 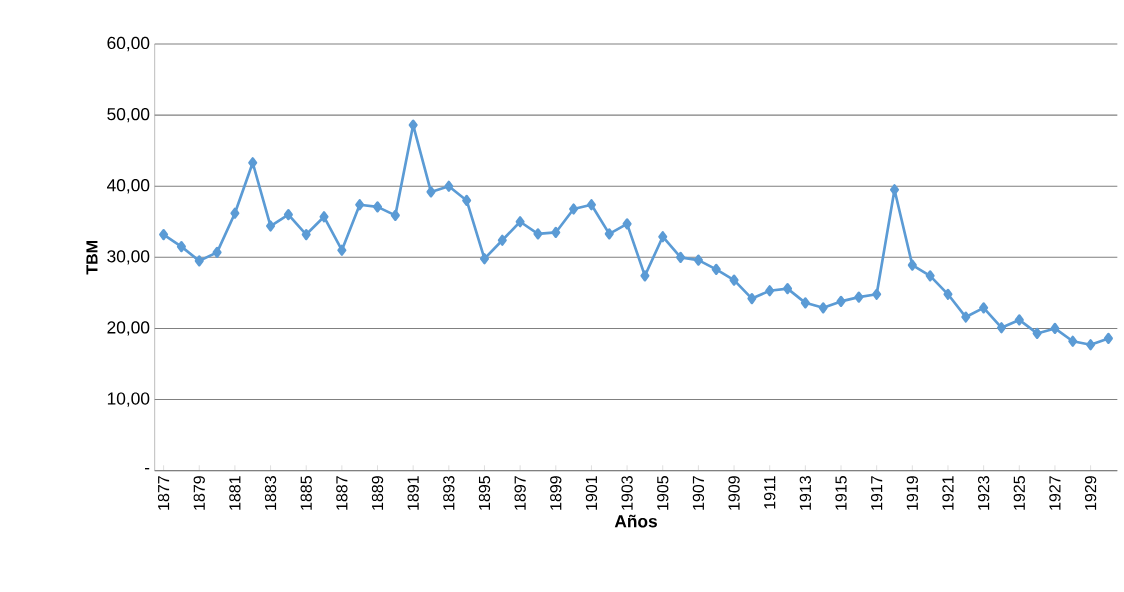 I want to click on x-tick-label: 1917, so click(x=877, y=493).